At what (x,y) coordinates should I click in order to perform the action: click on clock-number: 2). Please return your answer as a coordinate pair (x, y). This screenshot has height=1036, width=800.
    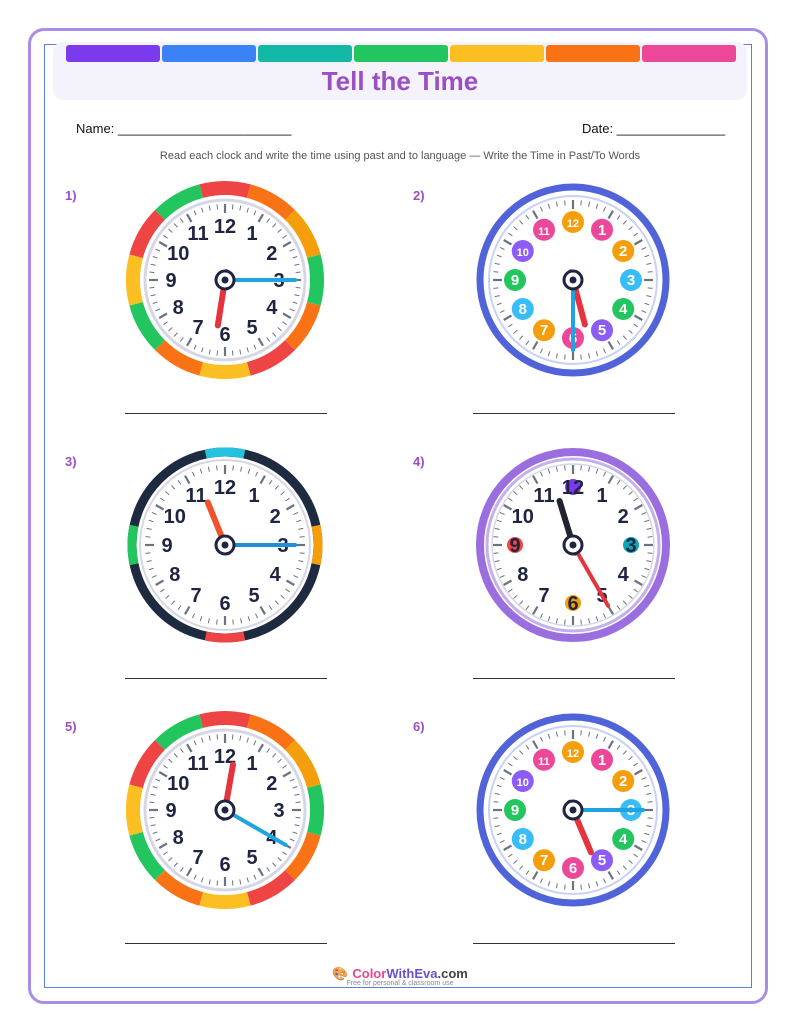
    Looking at the image, I should click on (419, 195).